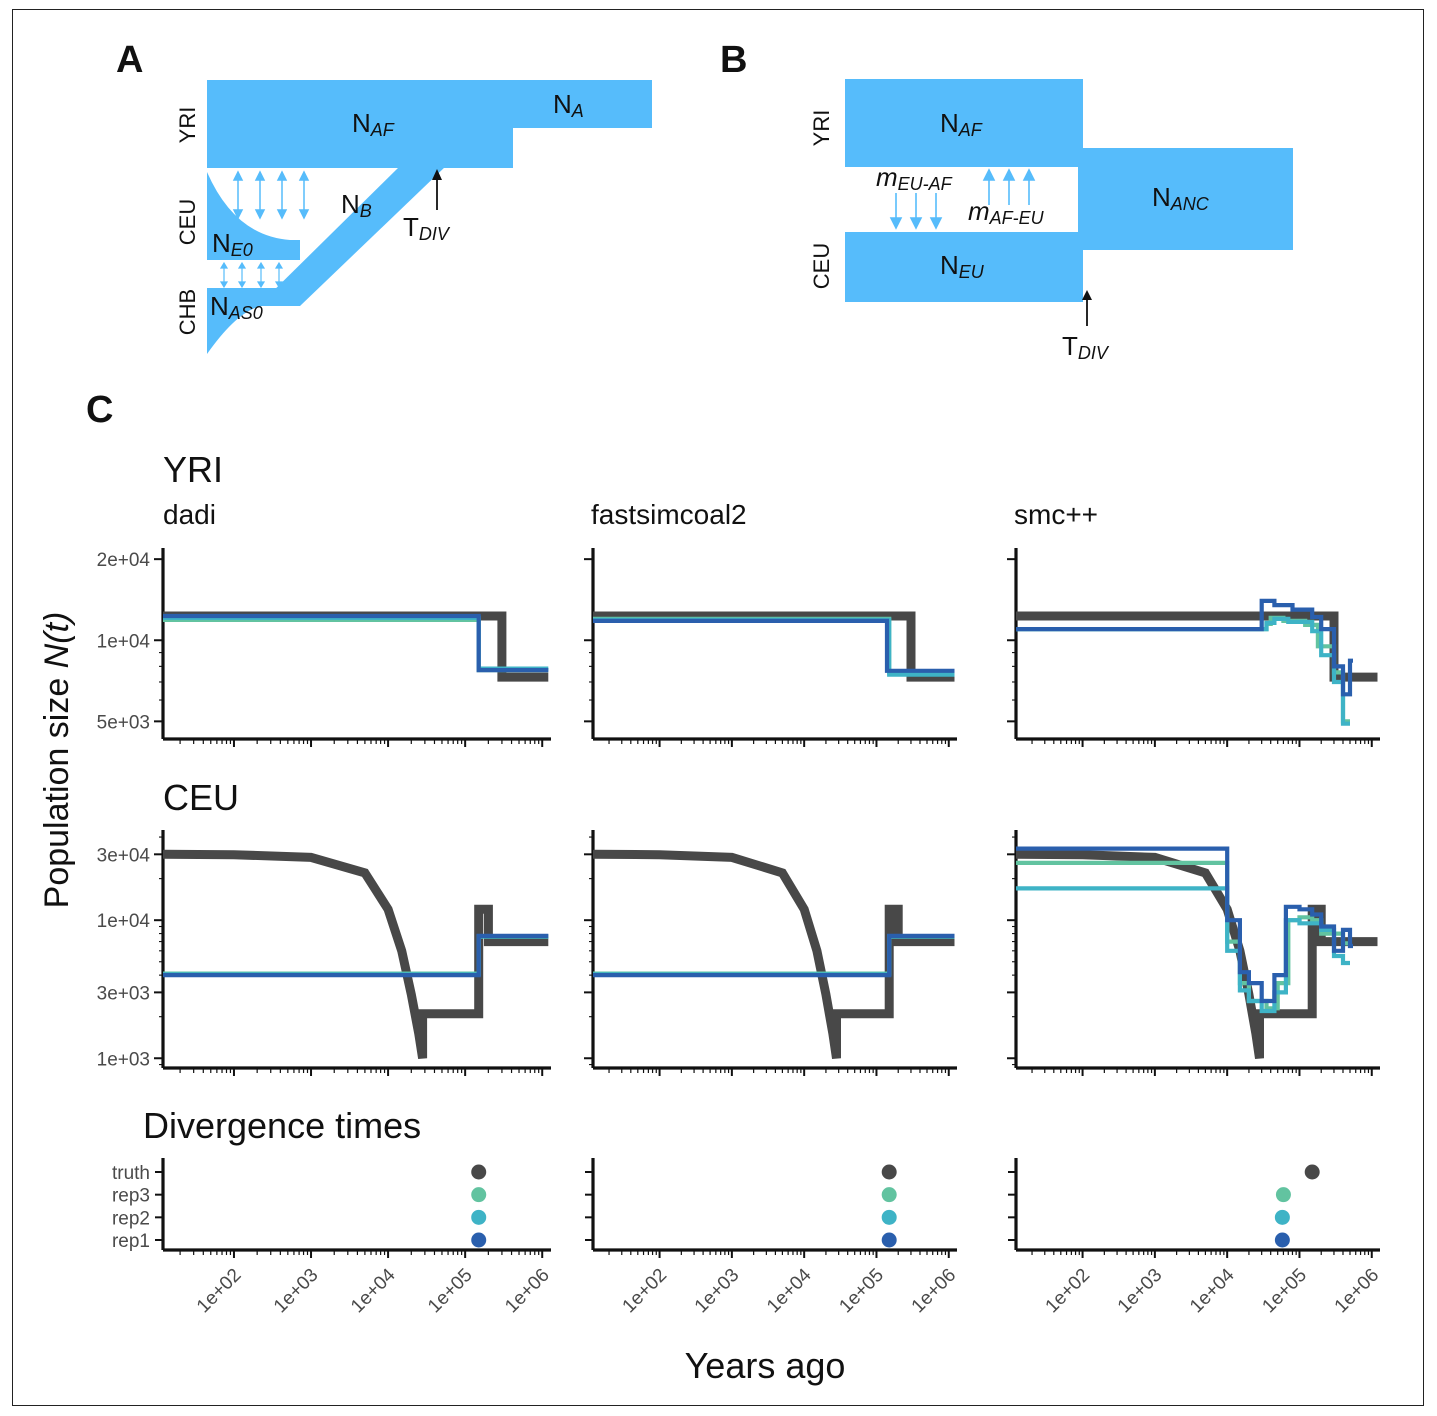  Describe the element at coordinates (131, 1241) in the screenshot. I see `y-category-label: rep1` at that location.